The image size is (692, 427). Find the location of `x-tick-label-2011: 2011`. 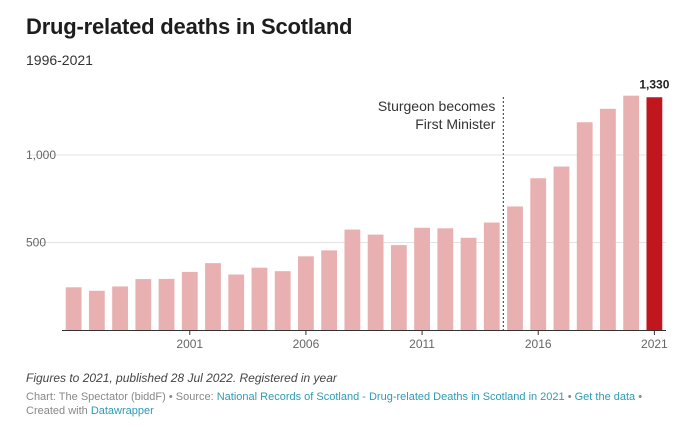

x-tick-label-2011: 2011 is located at coordinates (422, 344).